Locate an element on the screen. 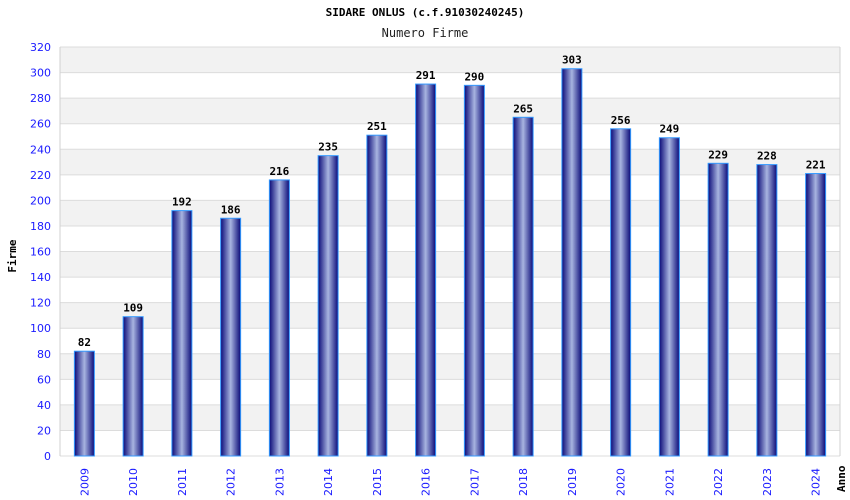 Image resolution: width=850 pixels, height=500 pixels. x-tick-label: 2019 is located at coordinates (572, 482).